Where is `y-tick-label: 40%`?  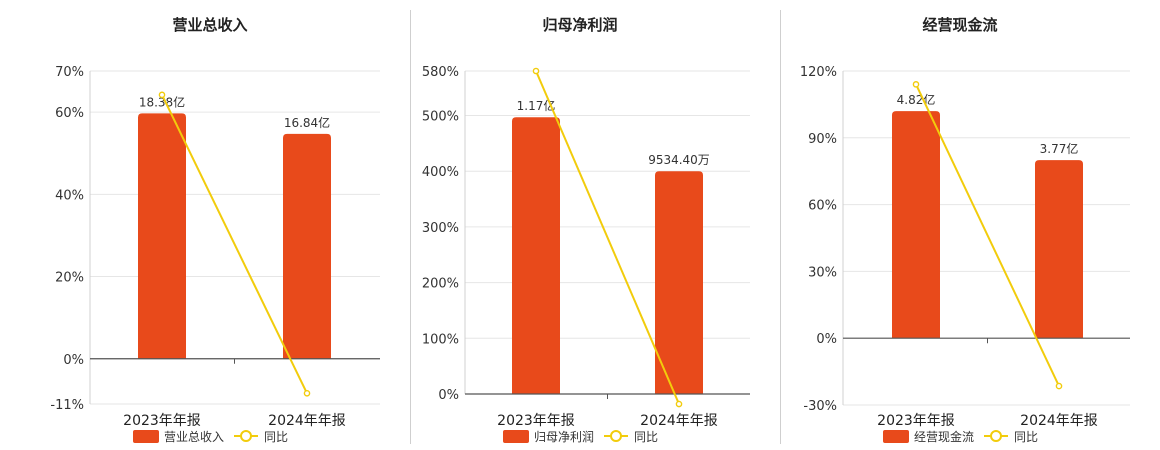 y-tick-label: 40% is located at coordinates (69, 195).